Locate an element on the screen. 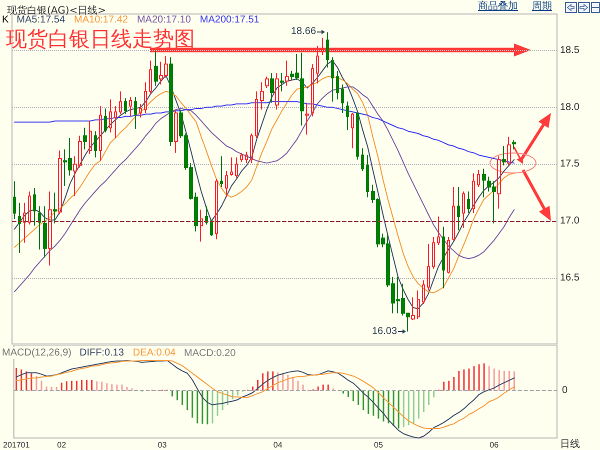  legend-title: MACD(12,26,9) is located at coordinates (37, 353).